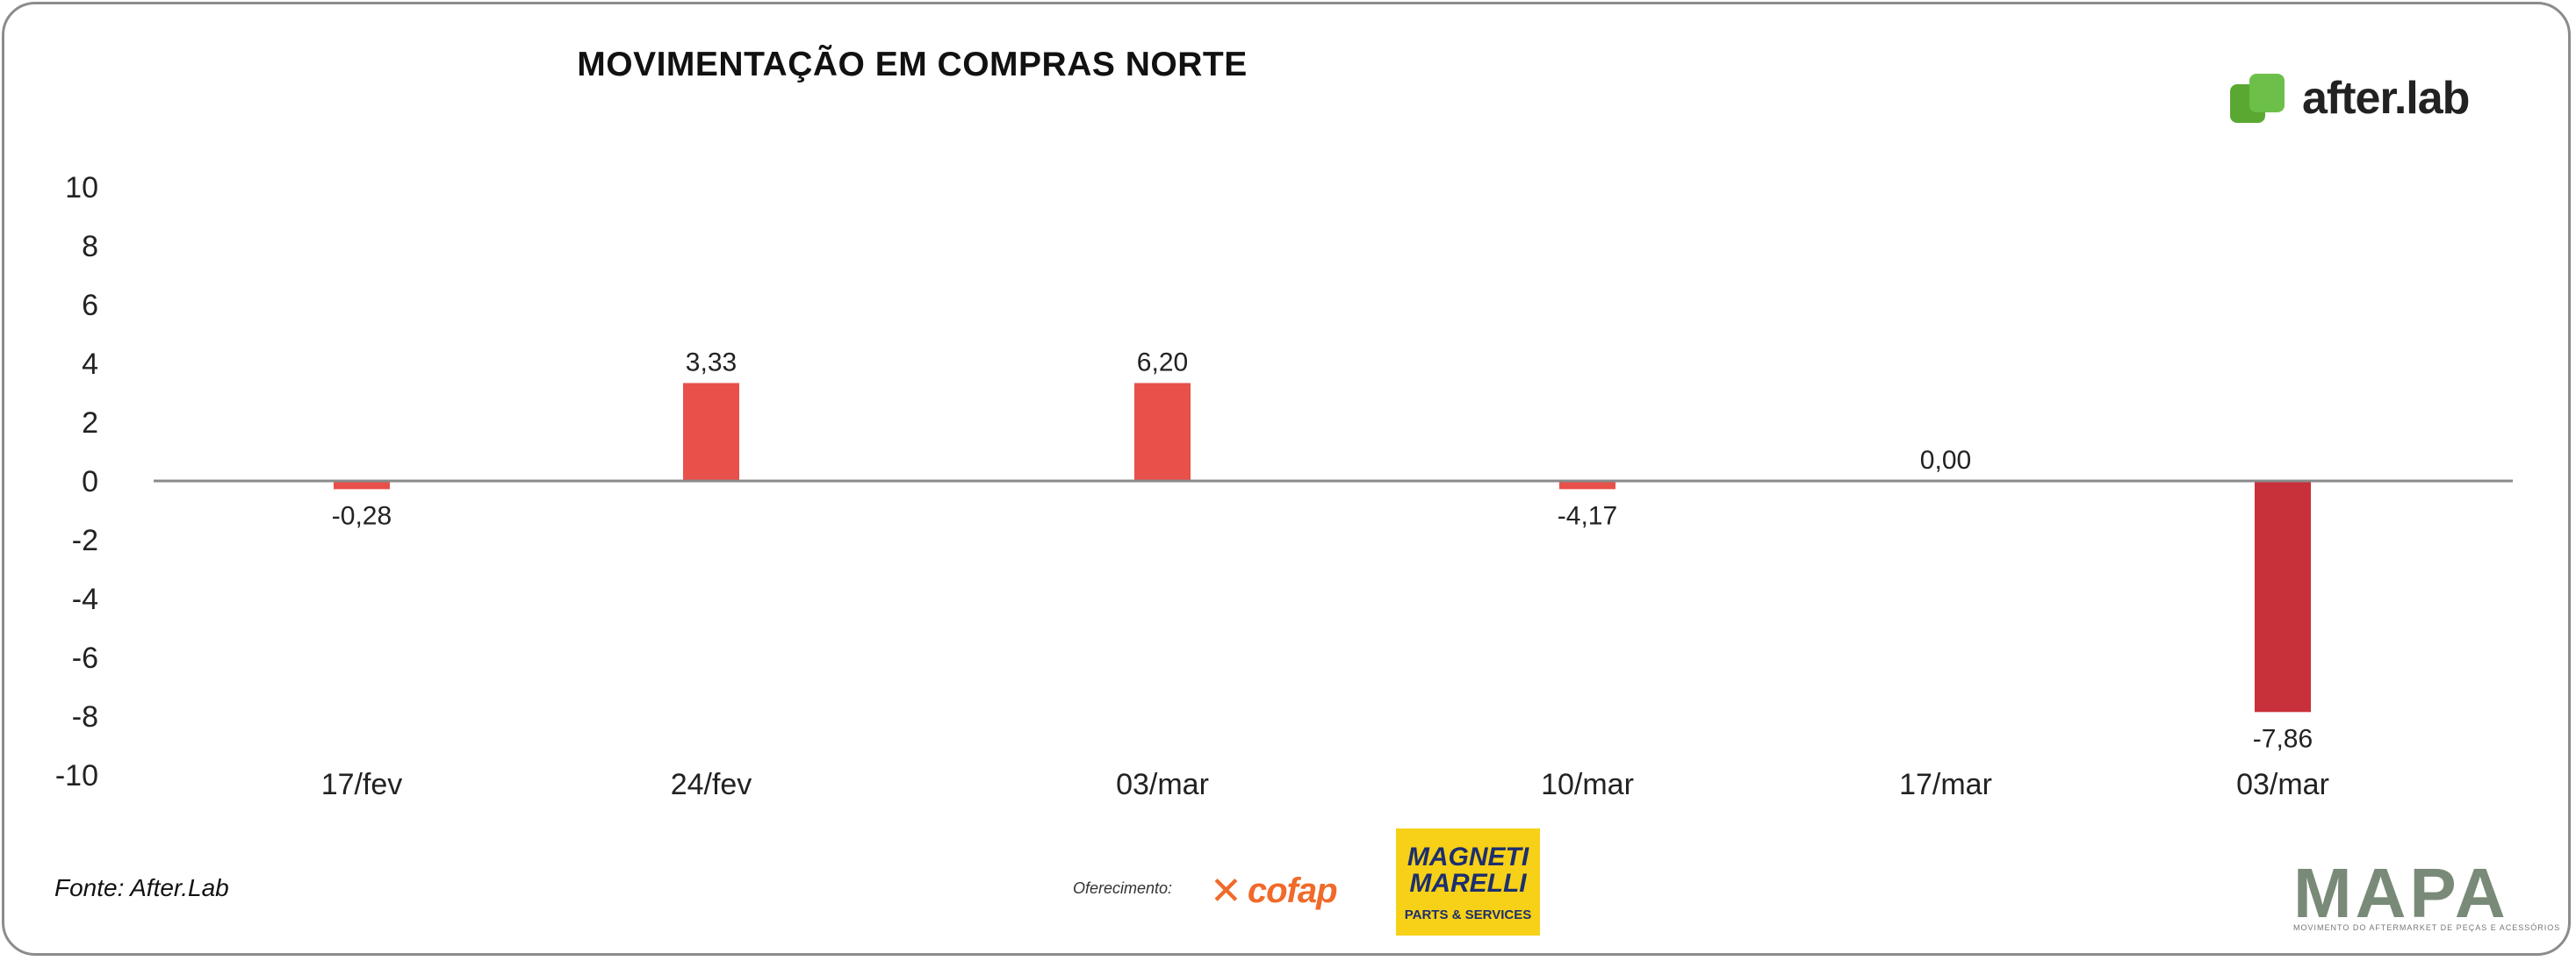 This screenshot has height=961, width=2576. Describe the element at coordinates (85, 717) in the screenshot. I see `y-tick-label: -8` at that location.